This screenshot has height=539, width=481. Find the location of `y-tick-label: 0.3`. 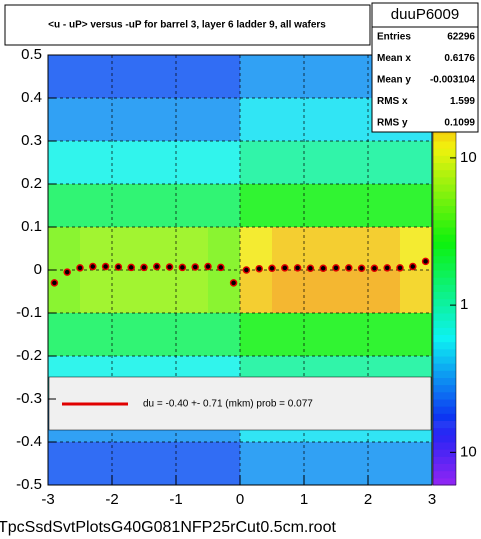

y-tick-label: 0.3 is located at coordinates (31, 140).